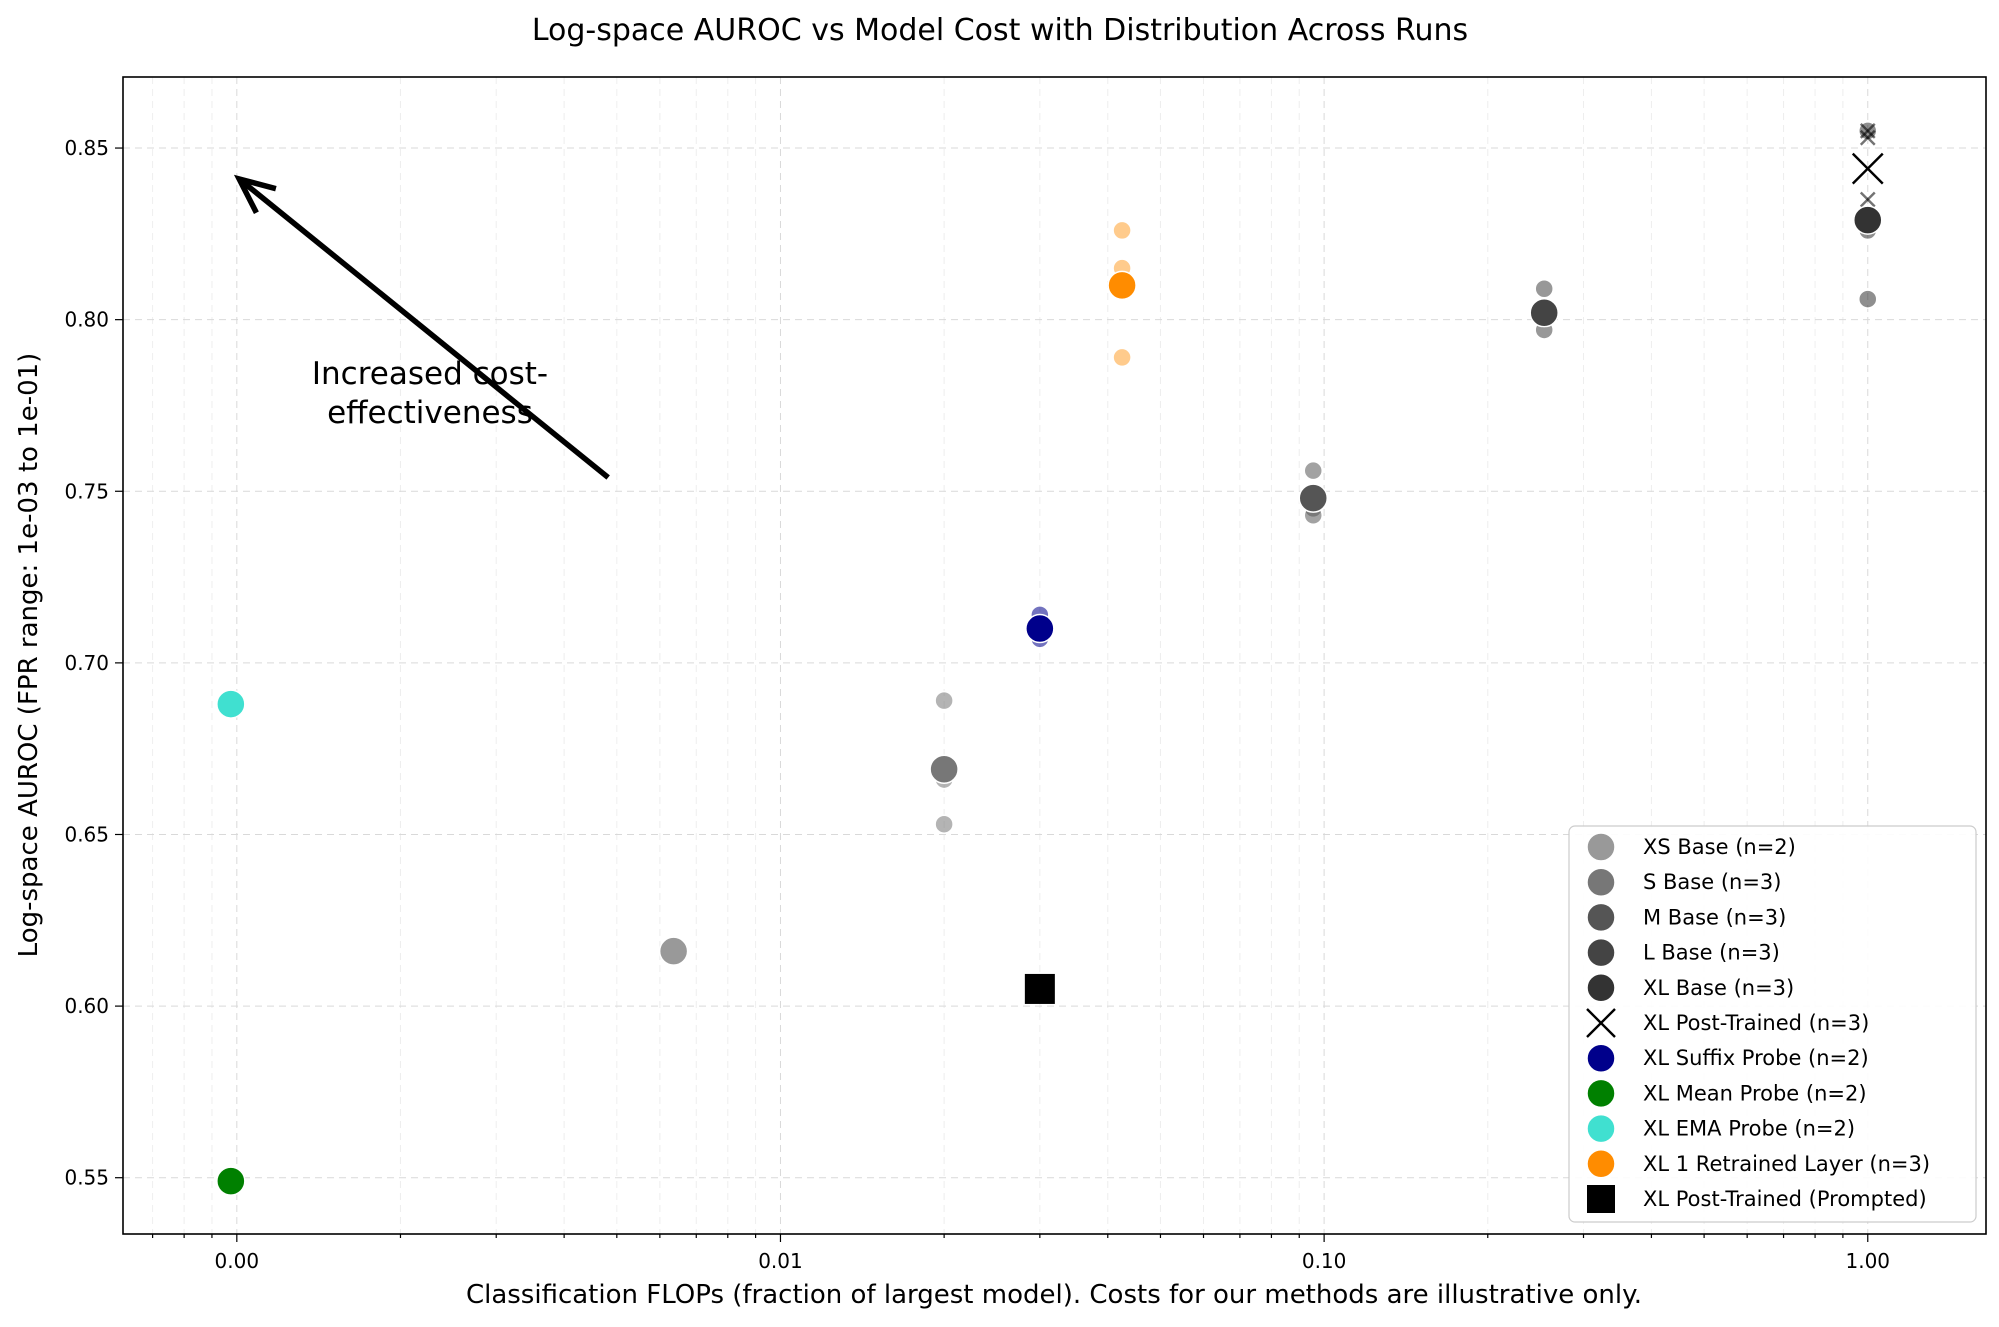 This screenshot has height=1327, width=1999. I want to click on legend-marker-stroke, so click(1601, 1023).